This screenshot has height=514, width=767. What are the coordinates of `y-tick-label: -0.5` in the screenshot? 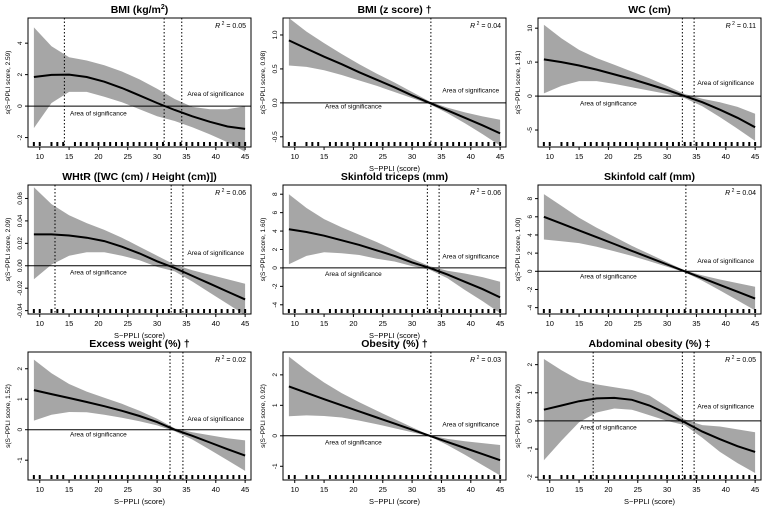 It's located at (275, 137).